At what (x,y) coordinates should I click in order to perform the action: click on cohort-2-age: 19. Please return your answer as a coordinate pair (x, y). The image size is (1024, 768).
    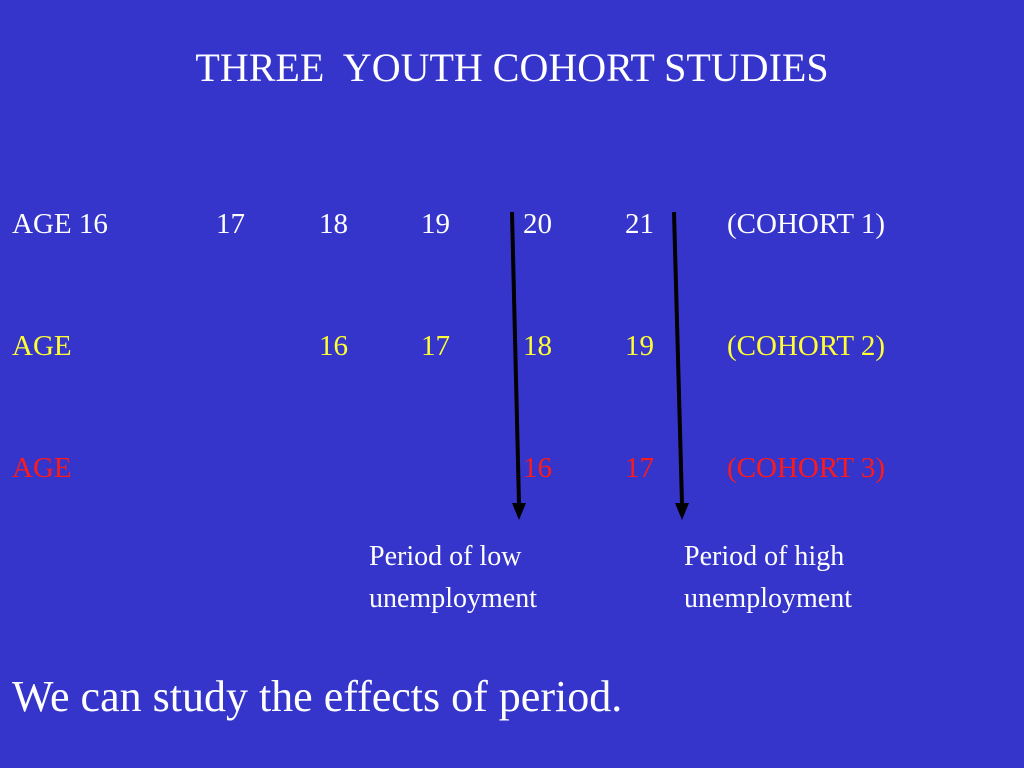
    Looking at the image, I should click on (639, 346).